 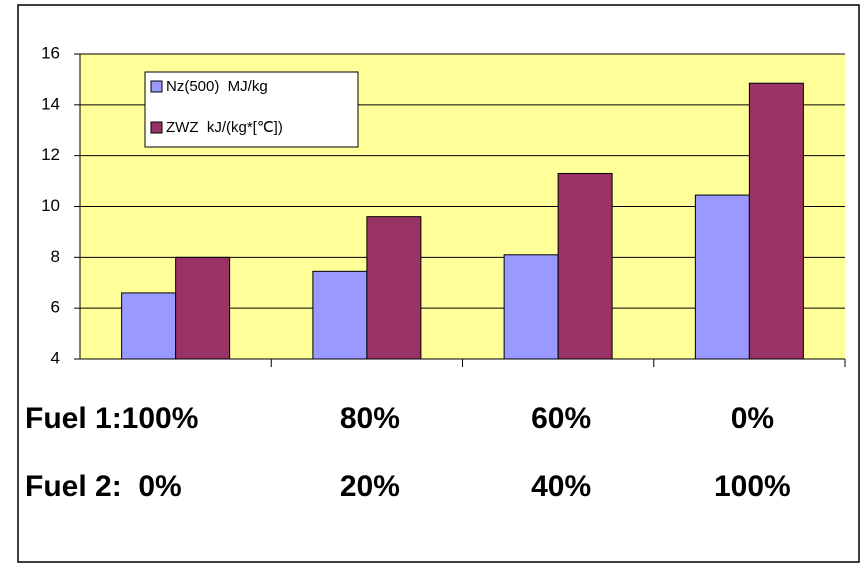 What do you see at coordinates (50, 103) in the screenshot?
I see `y-tick-label: 14` at bounding box center [50, 103].